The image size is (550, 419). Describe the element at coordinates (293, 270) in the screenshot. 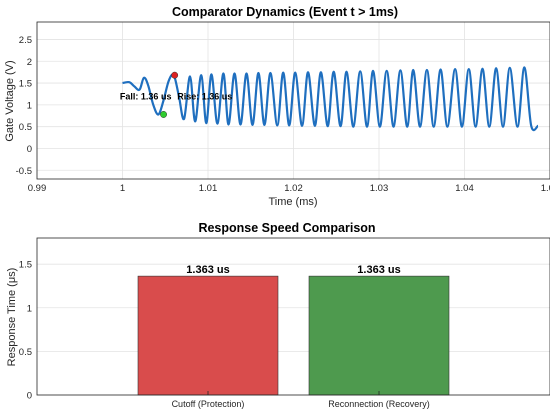

I see `data-labels: 1.363 us 1.363 us` at that location.